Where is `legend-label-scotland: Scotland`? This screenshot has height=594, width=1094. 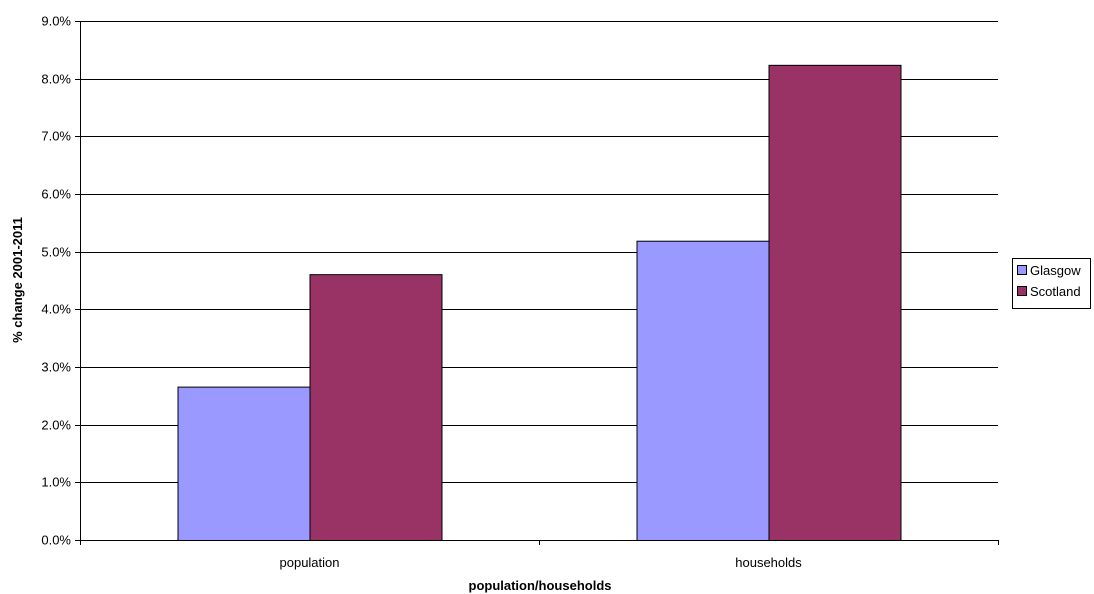 legend-label-scotland: Scotland is located at coordinates (1055, 291).